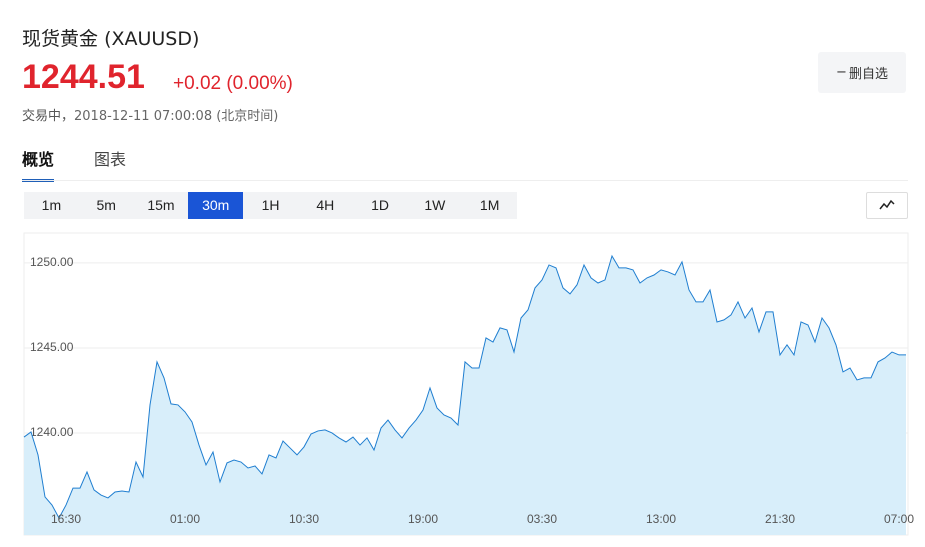  I want to click on watchlist-label: 删自选, so click(868, 74).